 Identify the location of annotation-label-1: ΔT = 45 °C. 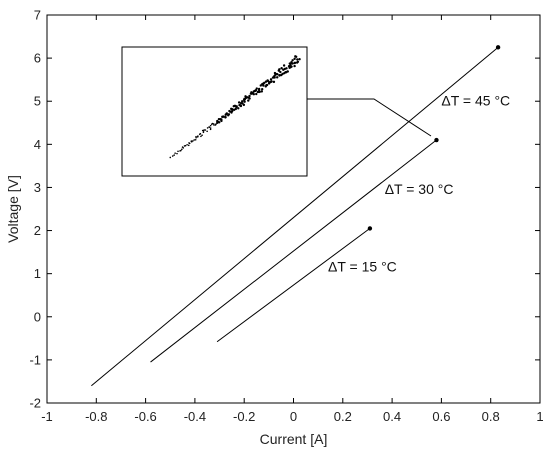
(475, 101).